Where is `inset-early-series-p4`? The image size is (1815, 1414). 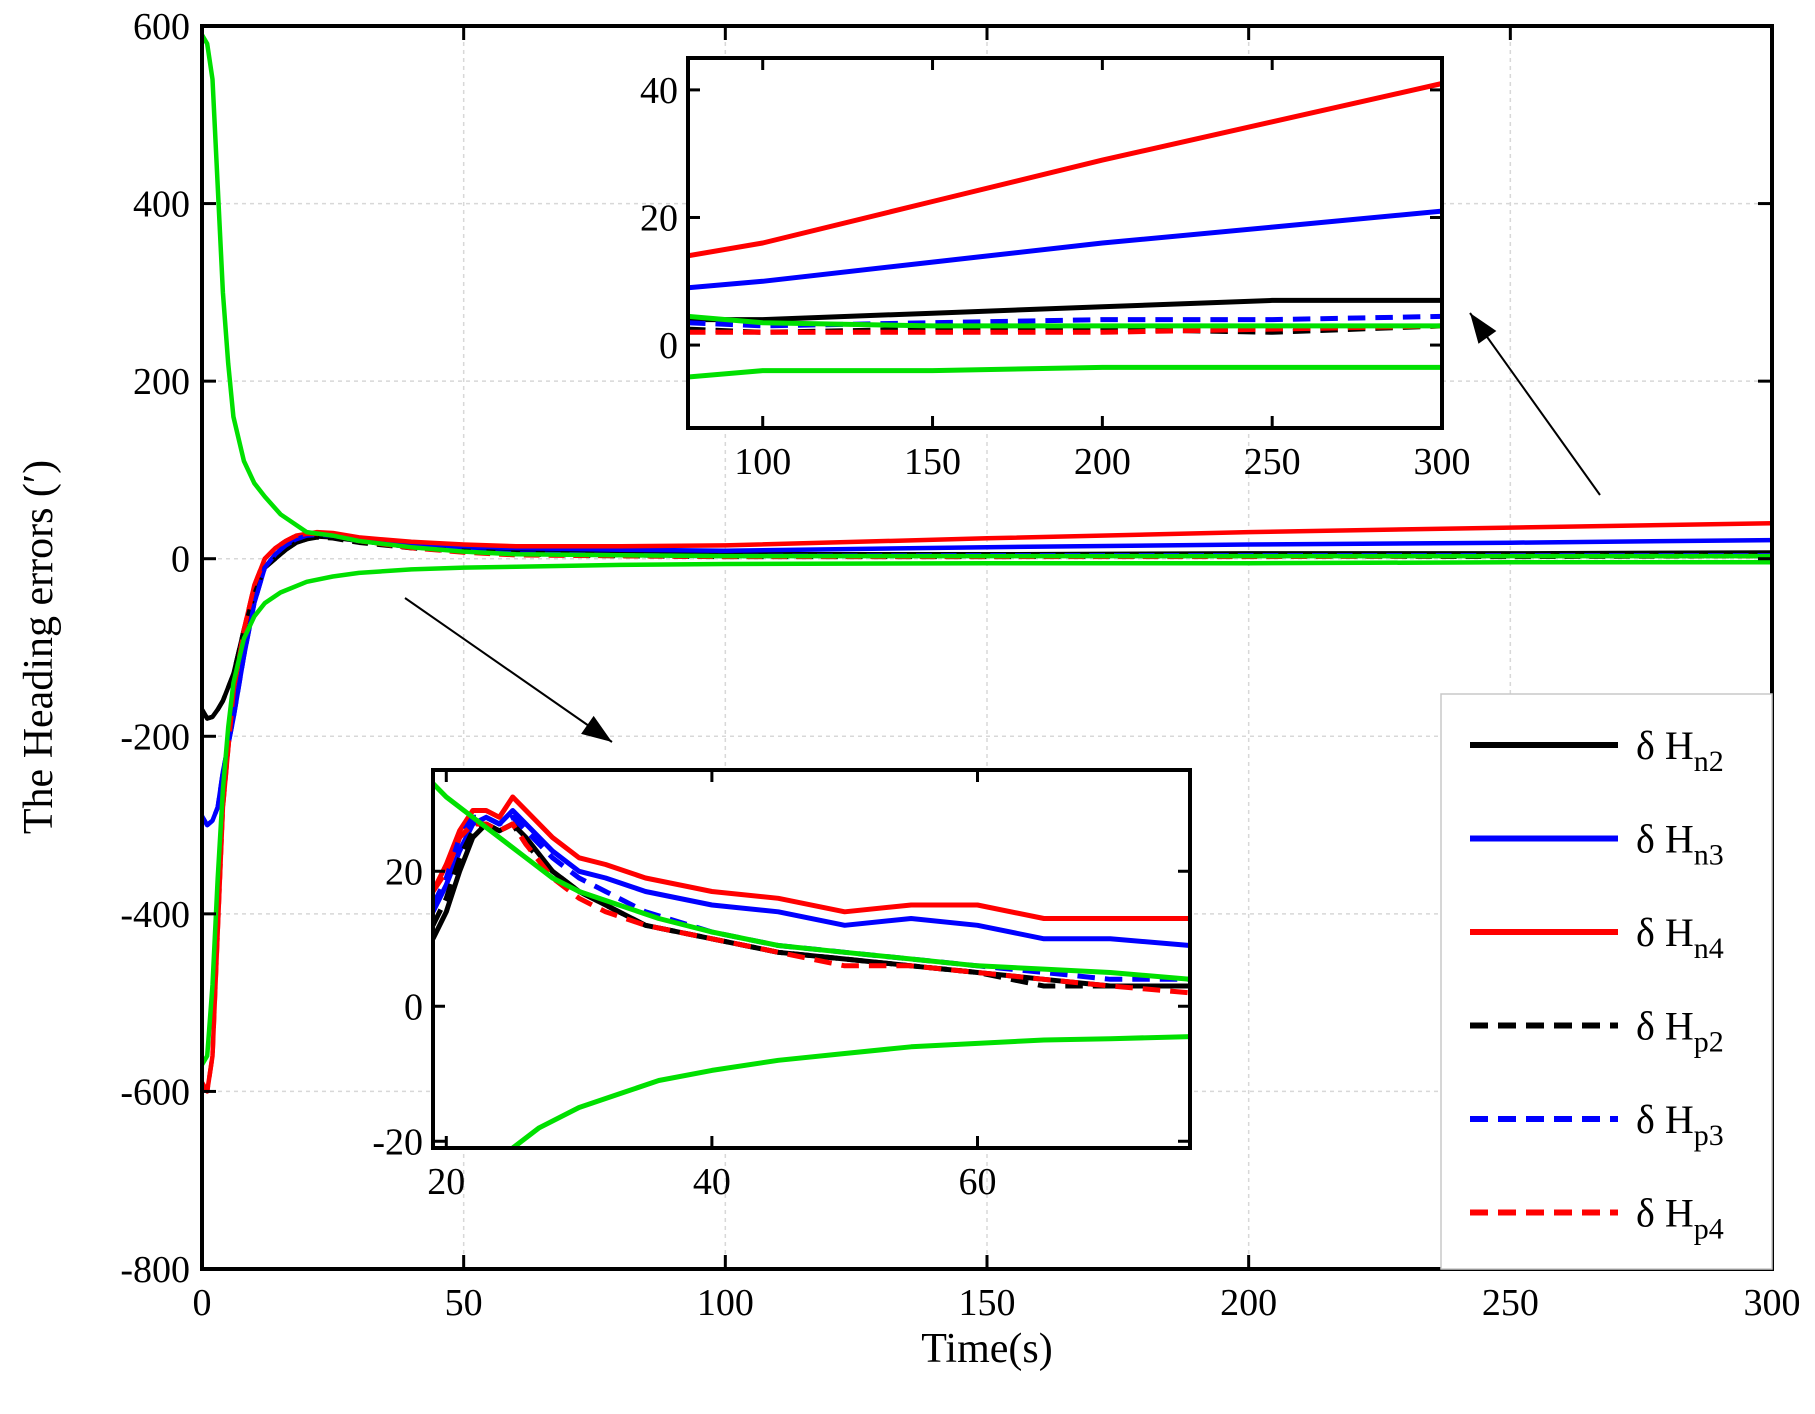
inset-early-series-p4 is located at coordinates (811, 908).